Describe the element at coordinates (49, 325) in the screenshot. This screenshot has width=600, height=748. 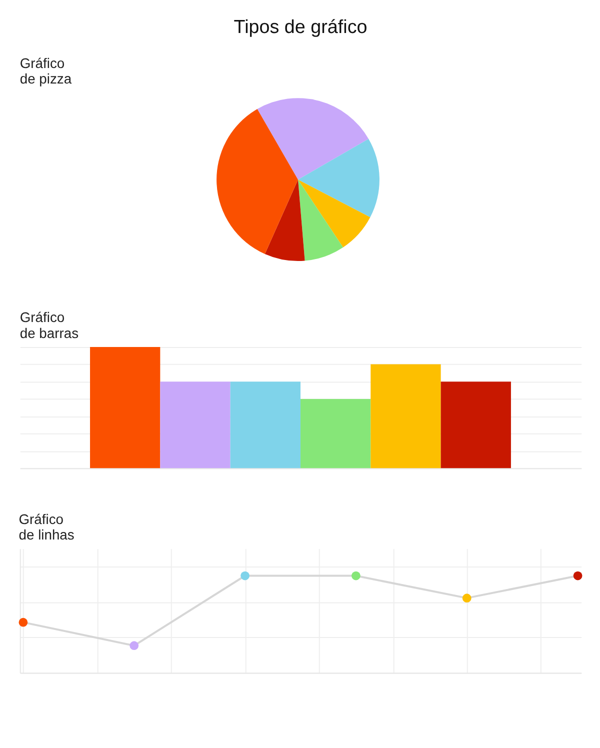
I see `chart-title: Gráfico de barras` at that location.